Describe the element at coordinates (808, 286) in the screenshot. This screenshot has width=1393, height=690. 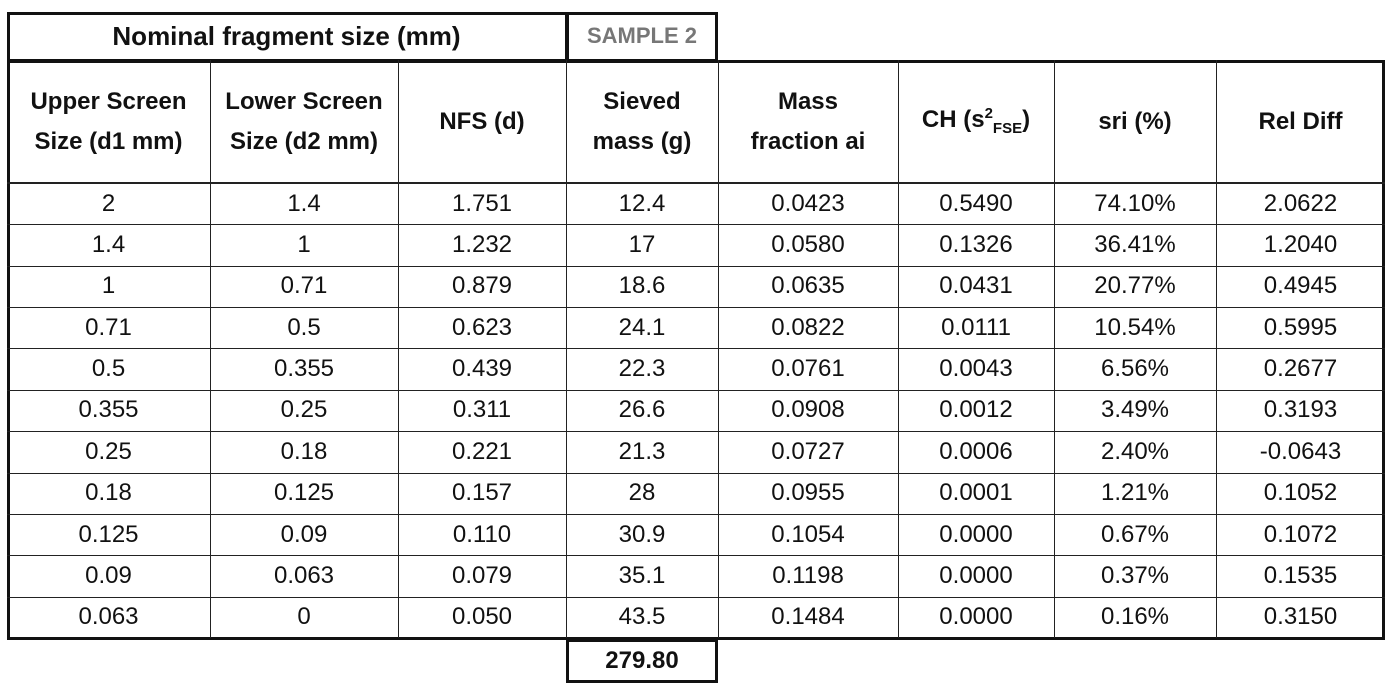
I see `table-cell: 0.0635` at that location.